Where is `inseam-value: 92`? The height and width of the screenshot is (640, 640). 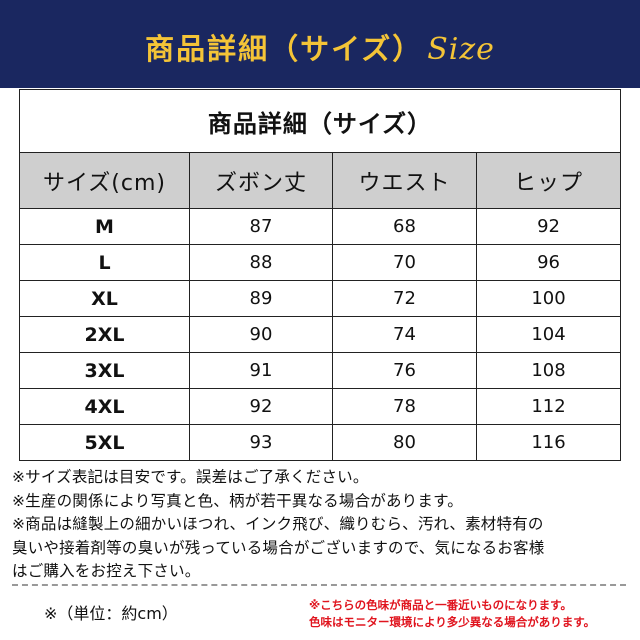
inseam-value: 92 is located at coordinates (261, 406).